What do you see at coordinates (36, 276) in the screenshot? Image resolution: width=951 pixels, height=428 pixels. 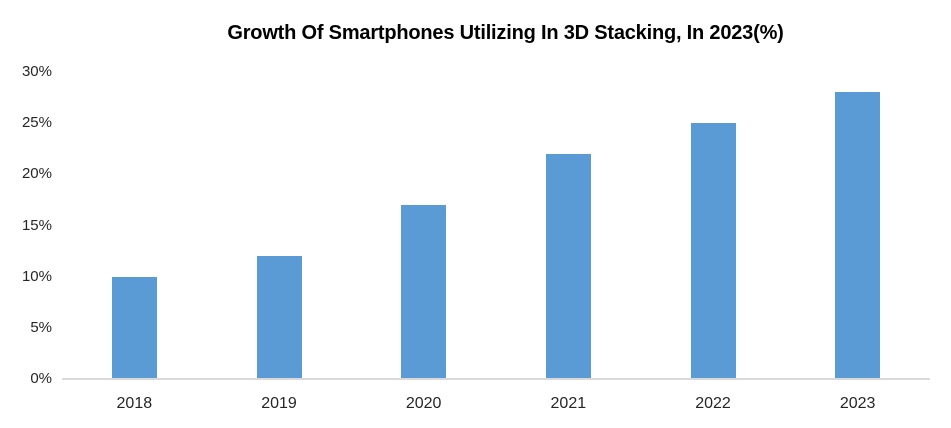 I see `y-tick-label: 10%` at bounding box center [36, 276].